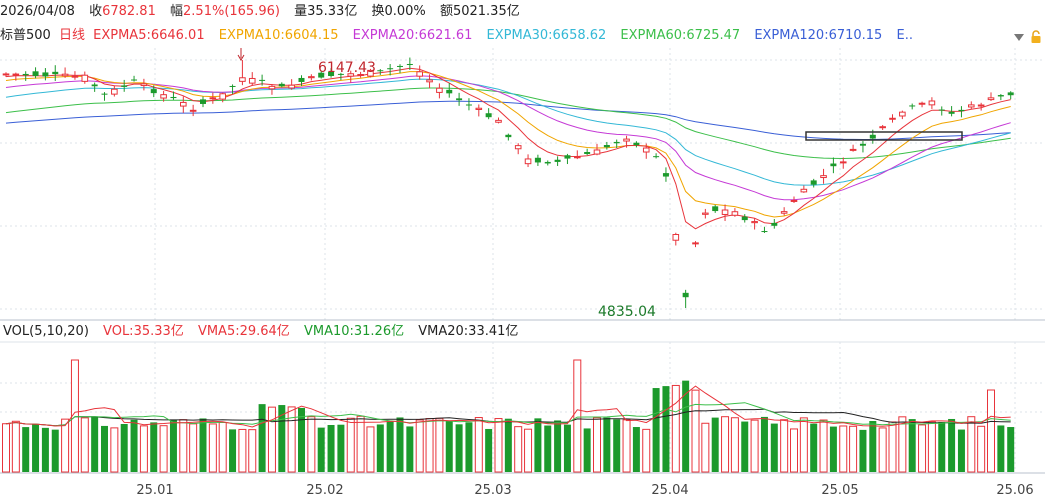 The image size is (1045, 500). What do you see at coordinates (25, 35) in the screenshot?
I see `index-name: 标普500` at bounding box center [25, 35].